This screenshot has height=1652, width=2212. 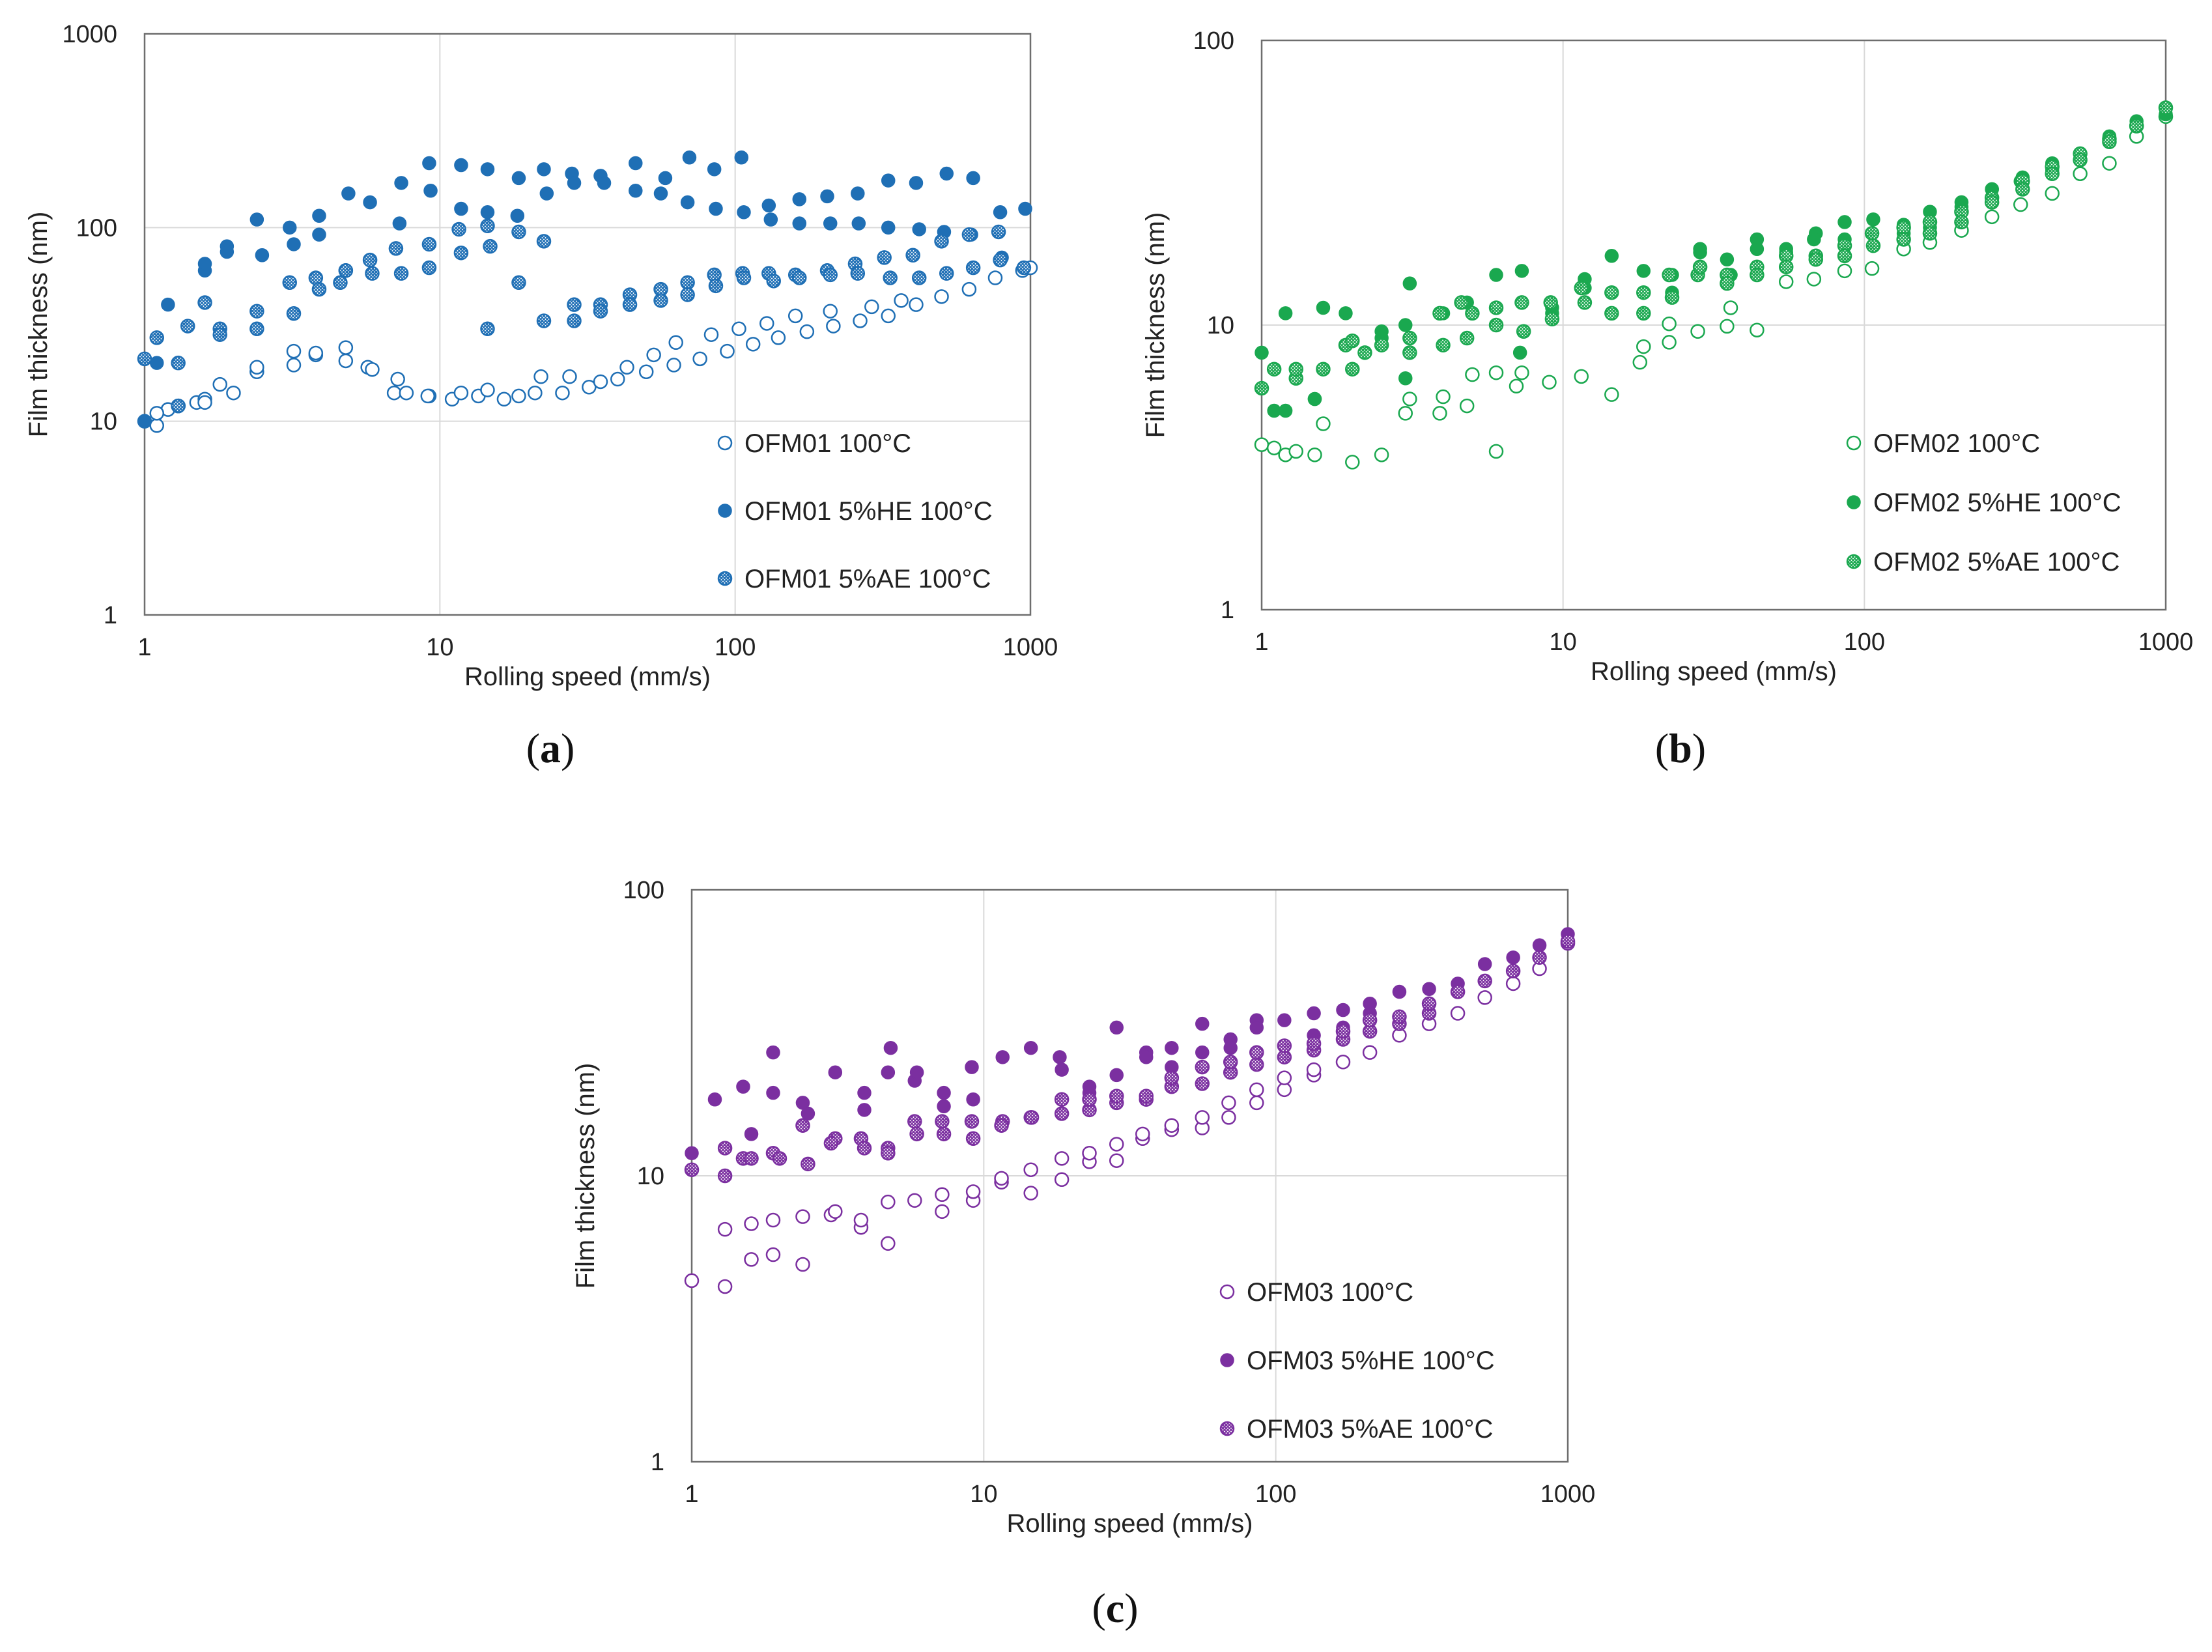 What do you see at coordinates (867, 579) in the screenshot?
I see `chart-a-legend-label: OFM01 5%AE 100°C` at bounding box center [867, 579].